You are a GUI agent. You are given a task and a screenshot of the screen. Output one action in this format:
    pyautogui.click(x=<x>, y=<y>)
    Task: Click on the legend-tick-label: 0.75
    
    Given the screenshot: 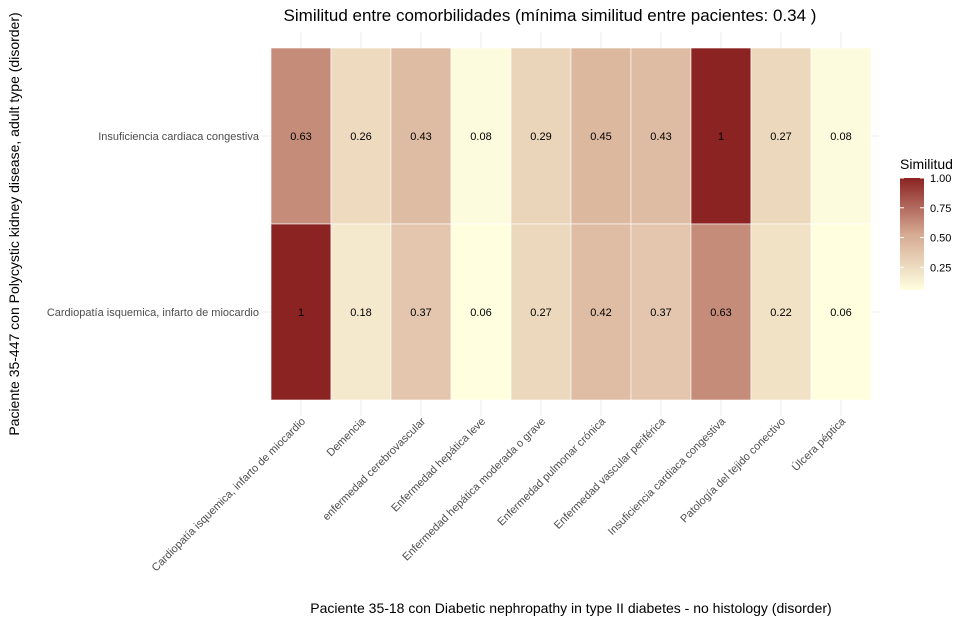 What is the action you would take?
    pyautogui.click(x=940, y=209)
    